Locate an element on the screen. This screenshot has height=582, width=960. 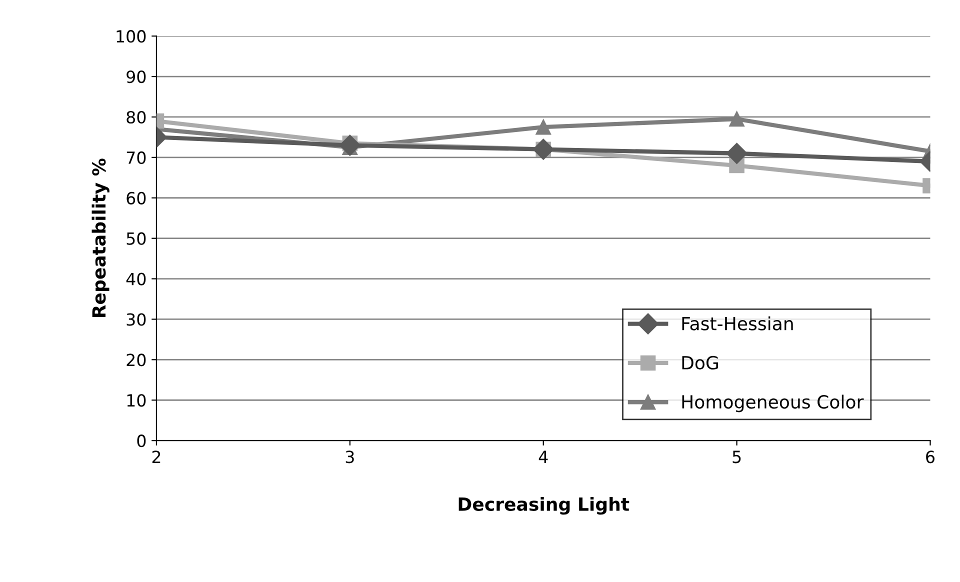
y-tick-label: 90 is located at coordinates (136, 77).